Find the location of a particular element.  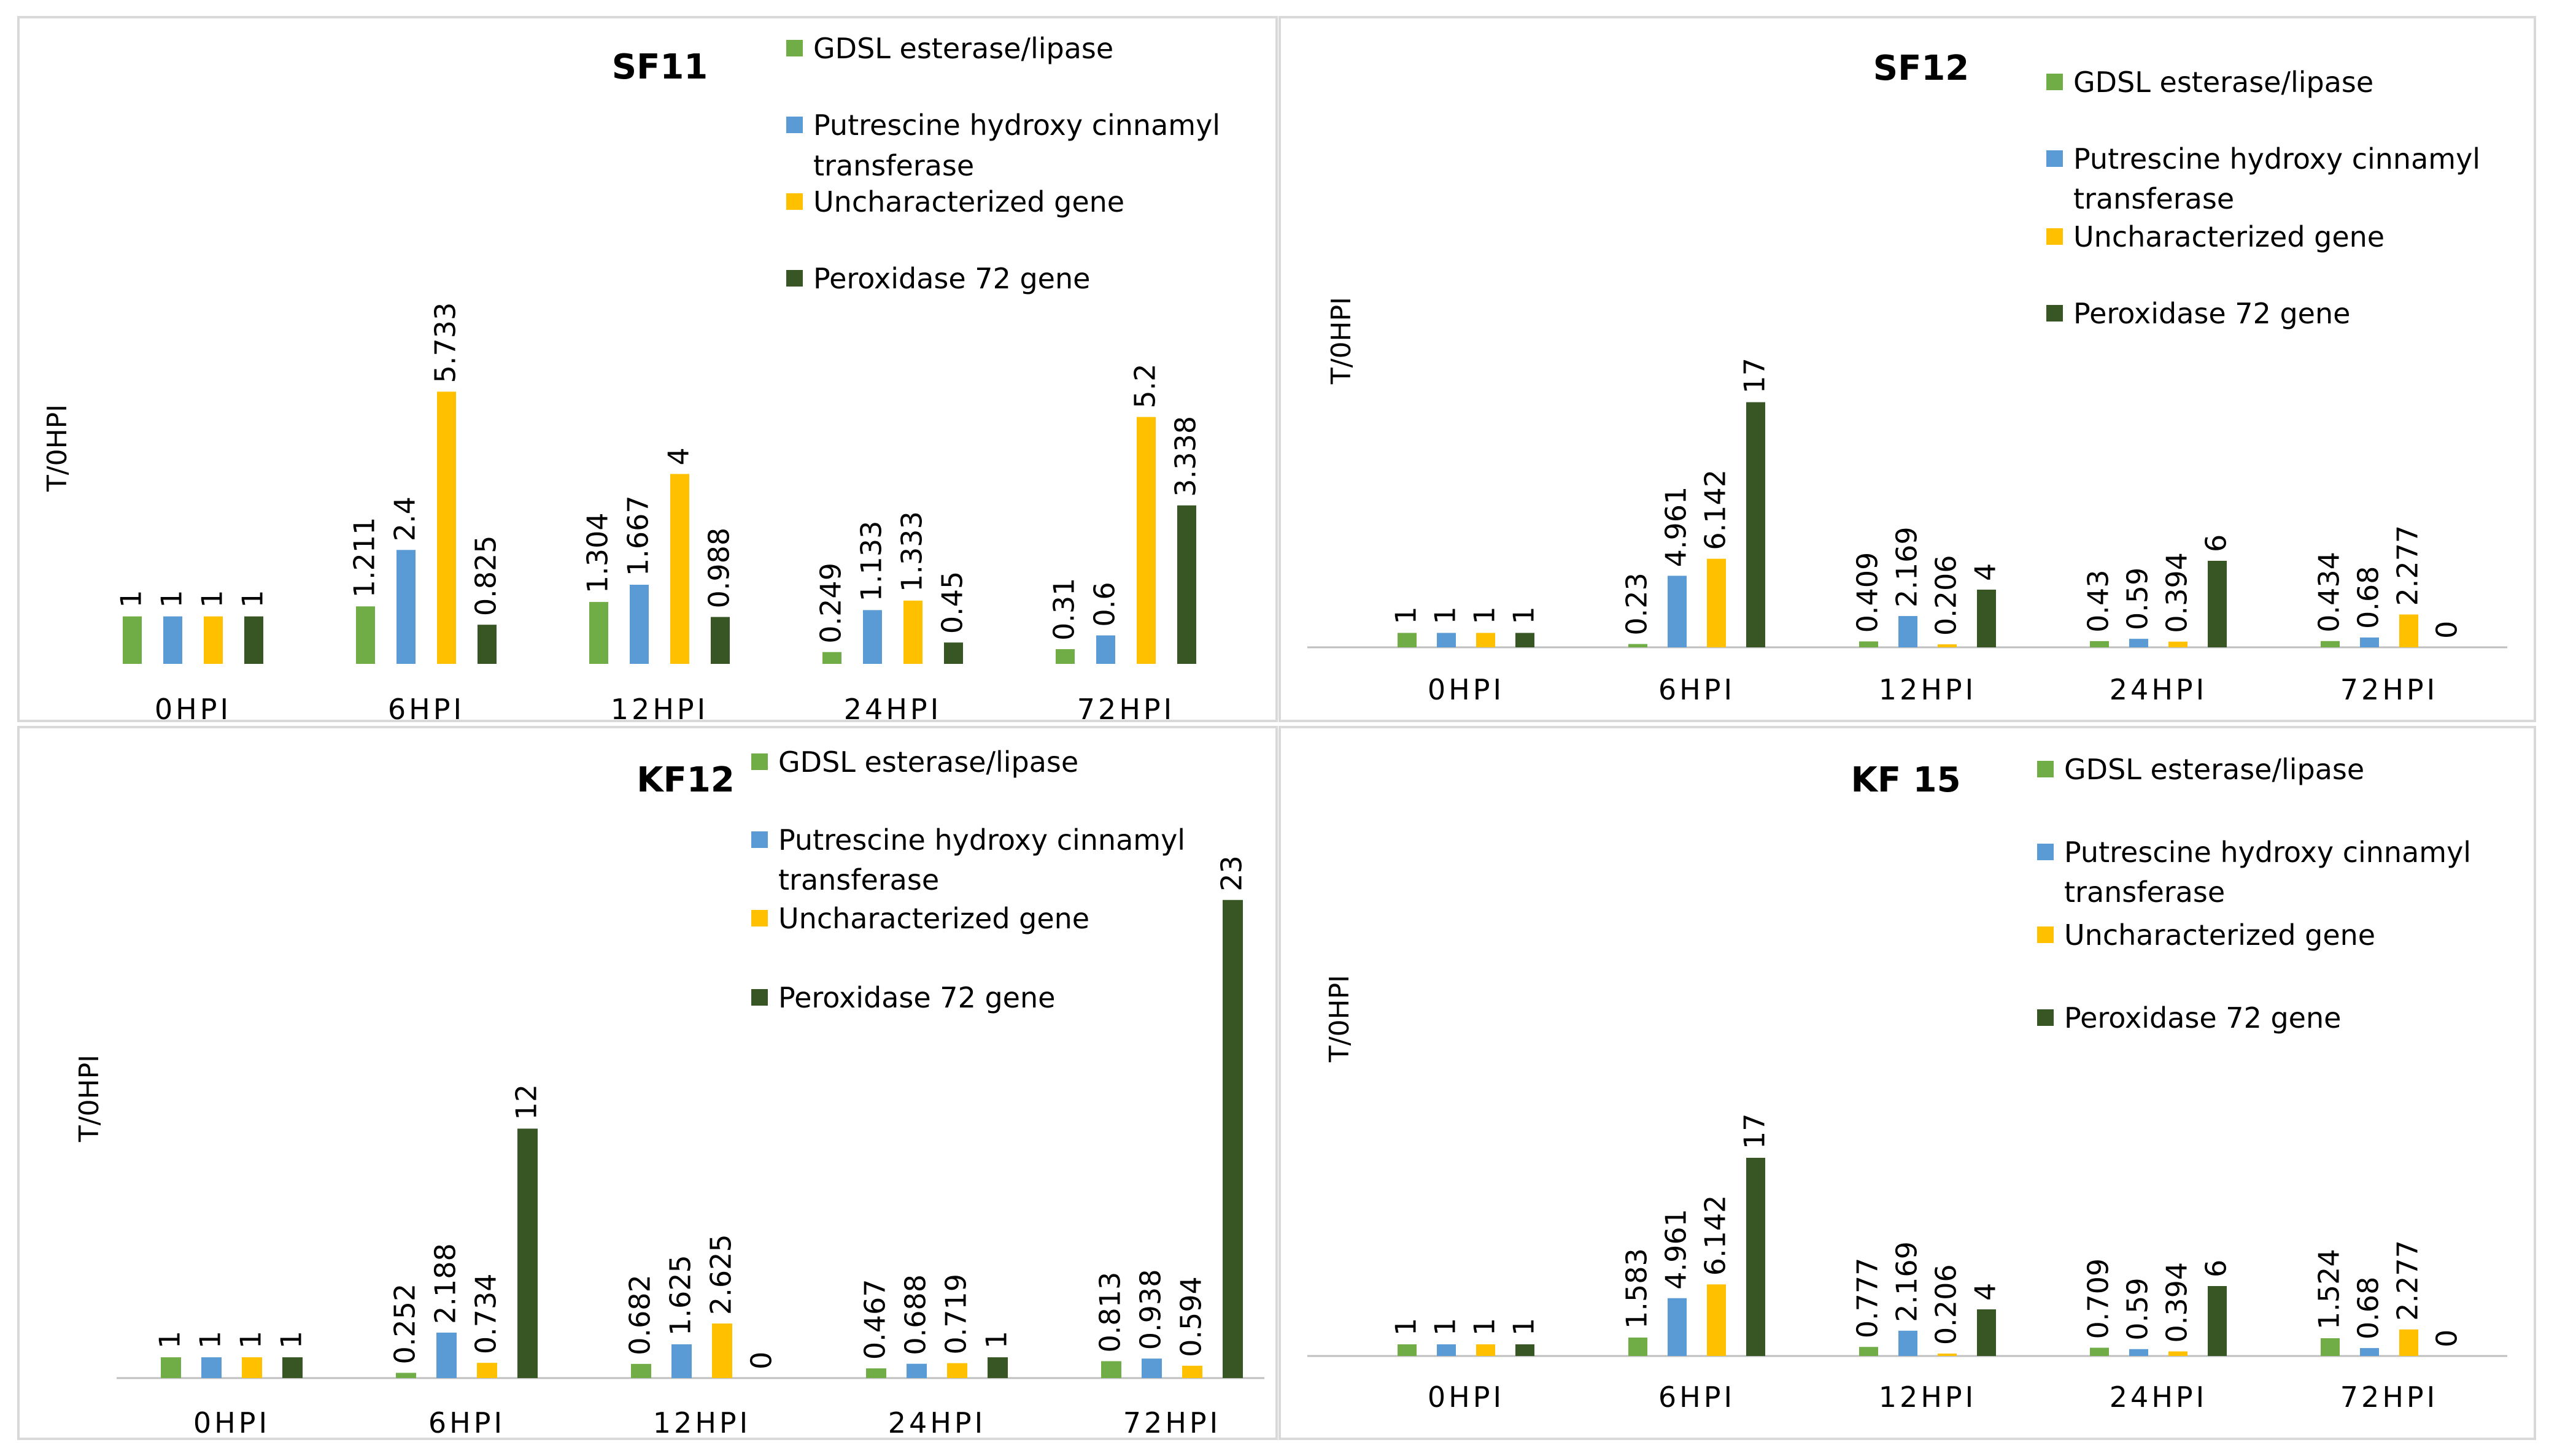

data-label: 0.825 is located at coordinates (486, 575).